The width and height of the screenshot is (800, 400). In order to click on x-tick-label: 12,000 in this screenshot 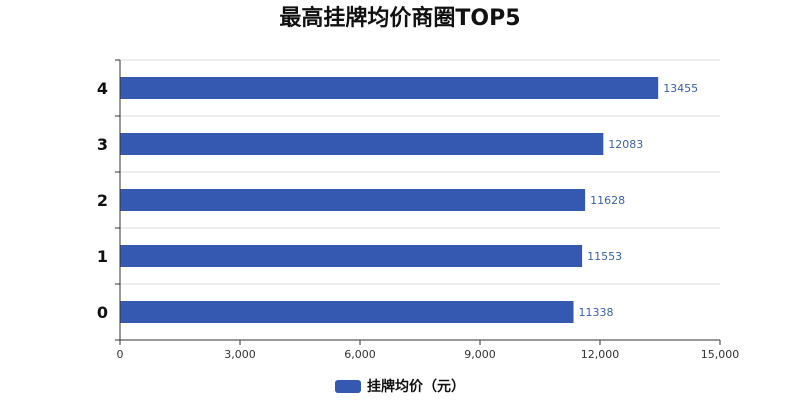, I will do `click(600, 354)`.